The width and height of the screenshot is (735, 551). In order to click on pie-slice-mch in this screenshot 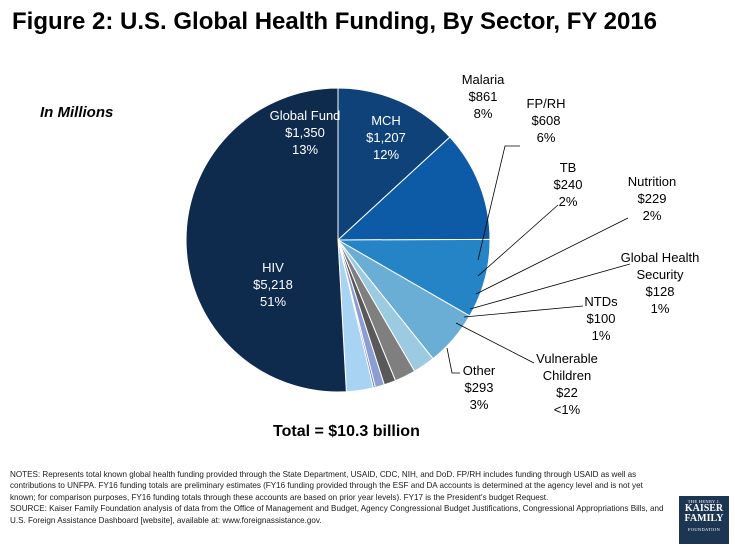, I will do `click(413, 188)`.